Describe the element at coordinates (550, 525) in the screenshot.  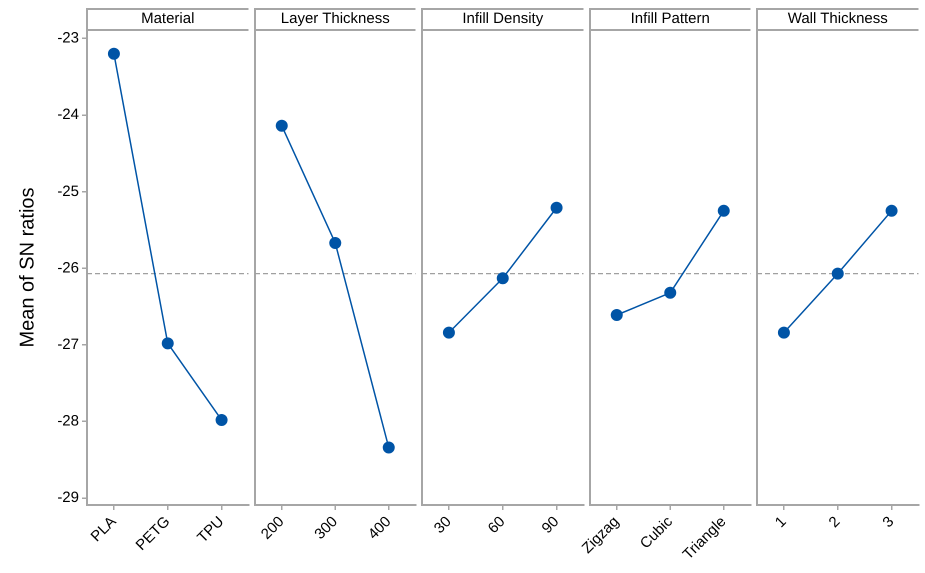
I see `x-tick-label: 90` at that location.